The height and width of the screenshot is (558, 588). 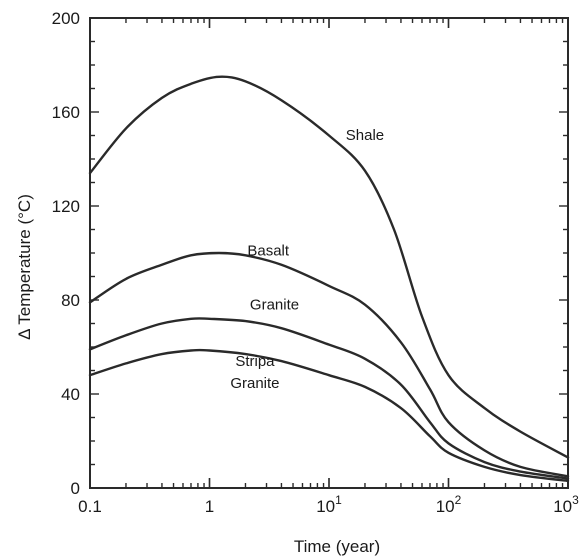 I want to click on curve-label-line: Shale, so click(x=365, y=135).